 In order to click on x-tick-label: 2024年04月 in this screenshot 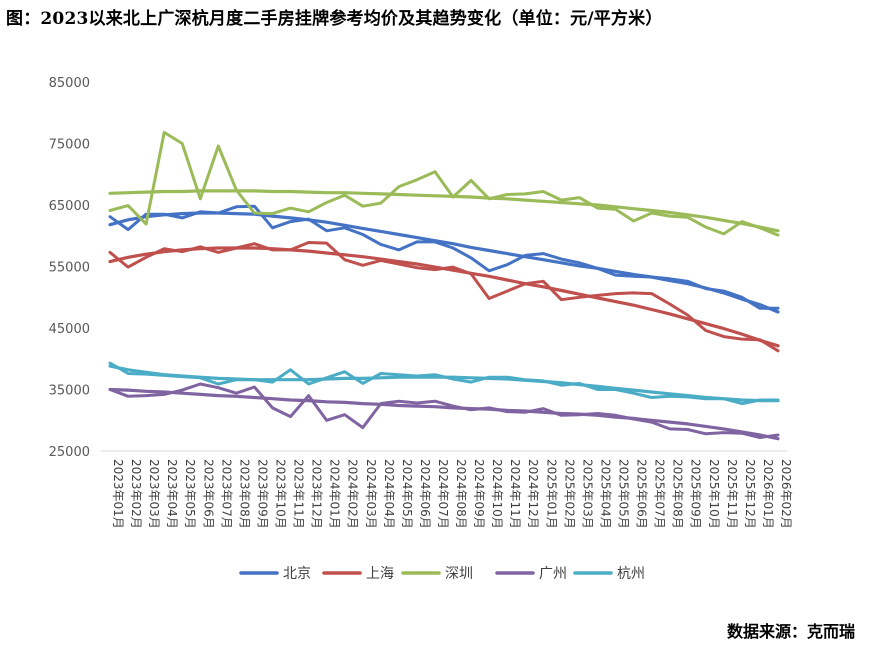, I will do `click(389, 494)`.